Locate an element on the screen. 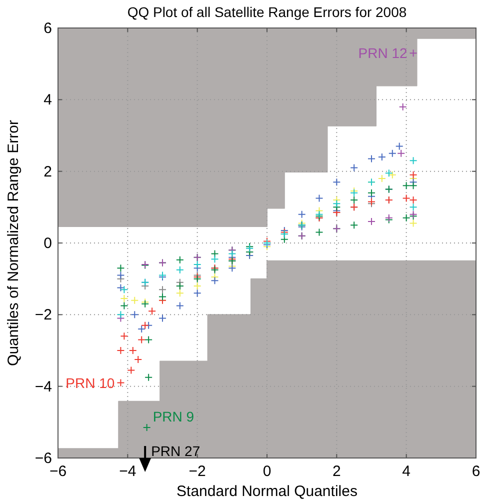  x-tick-label: −2 is located at coordinates (197, 471).